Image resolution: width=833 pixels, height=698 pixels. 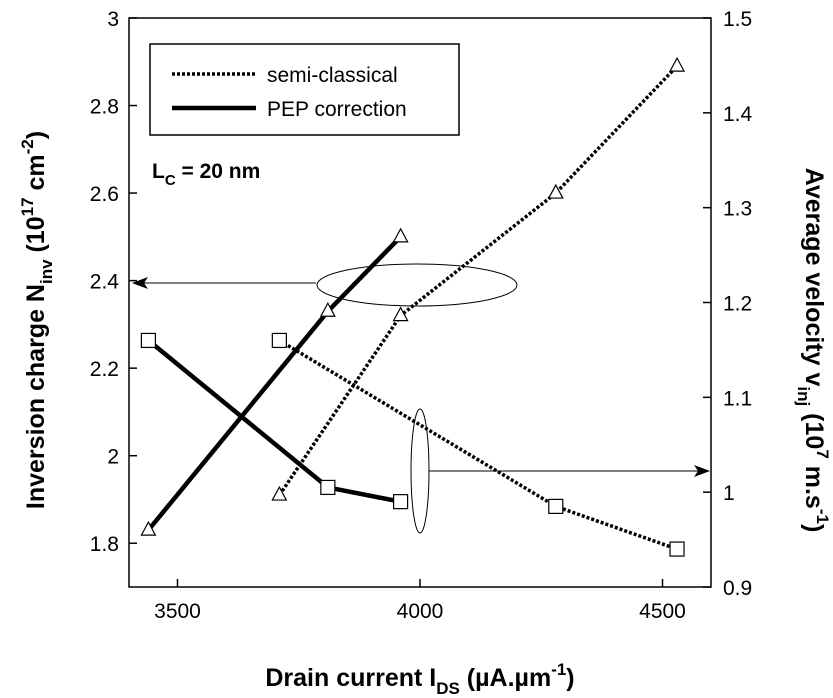 What do you see at coordinates (737, 209) in the screenshot?
I see `y-right-tick-label: 1.3` at bounding box center [737, 209].